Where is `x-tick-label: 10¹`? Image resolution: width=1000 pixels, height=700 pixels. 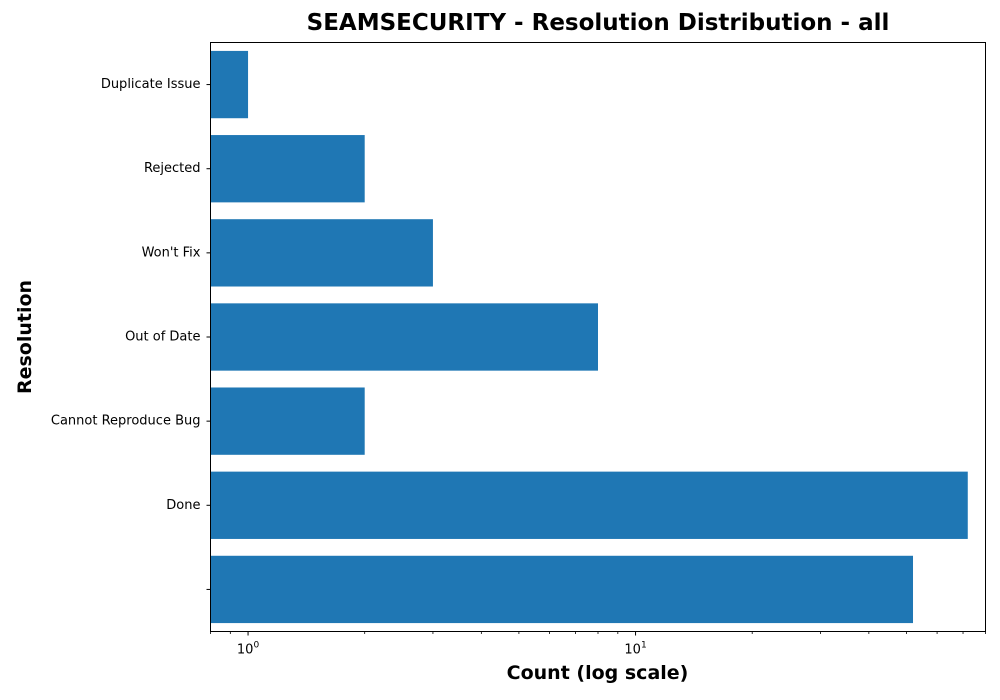 x-tick-label: 10¹ is located at coordinates (635, 649).